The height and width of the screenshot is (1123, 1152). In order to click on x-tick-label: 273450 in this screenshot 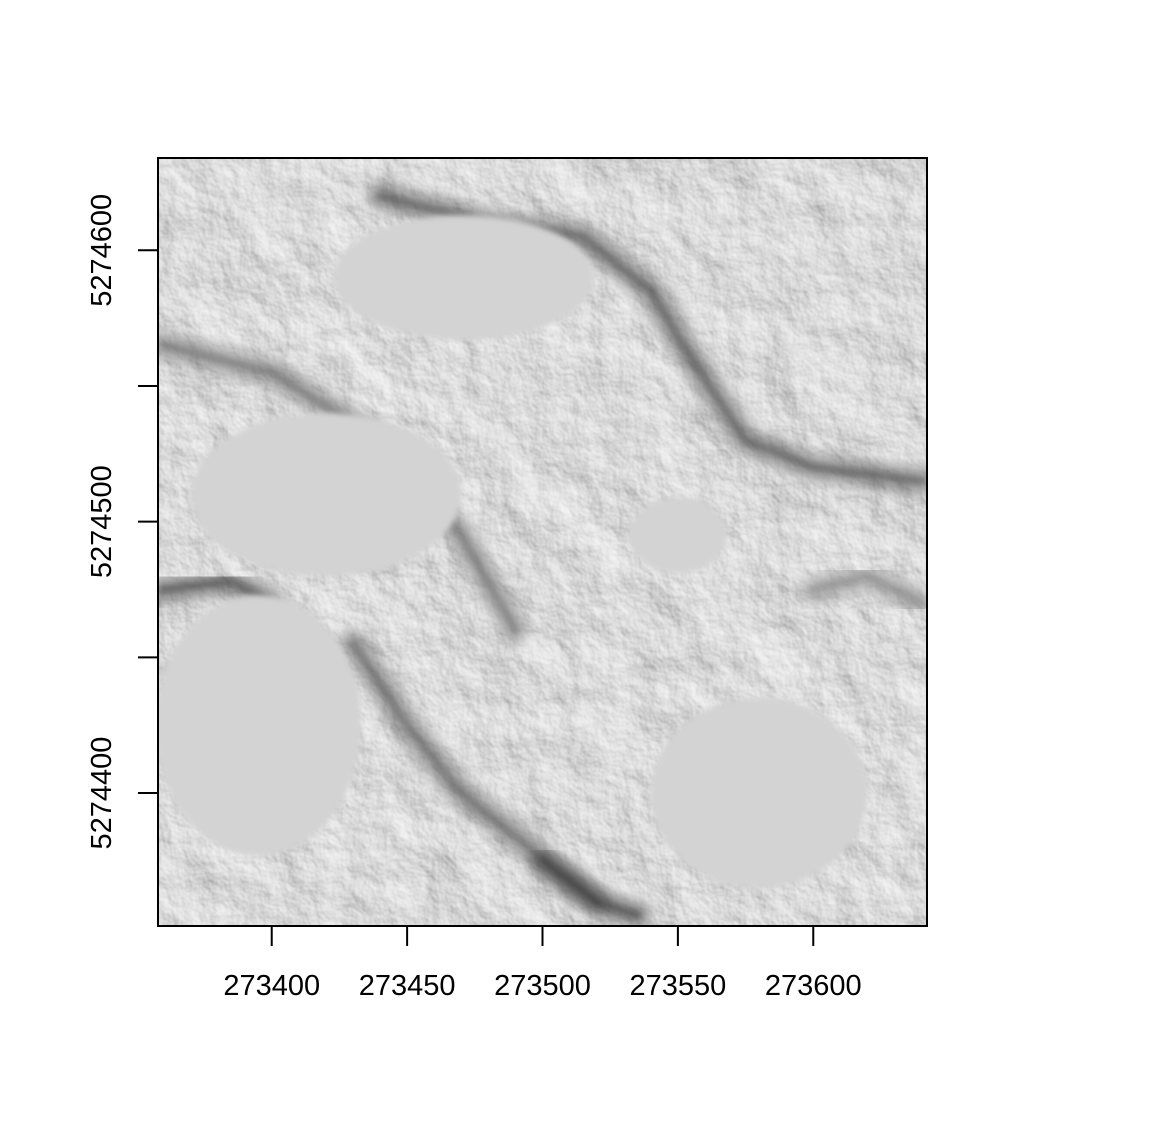, I will do `click(407, 986)`.